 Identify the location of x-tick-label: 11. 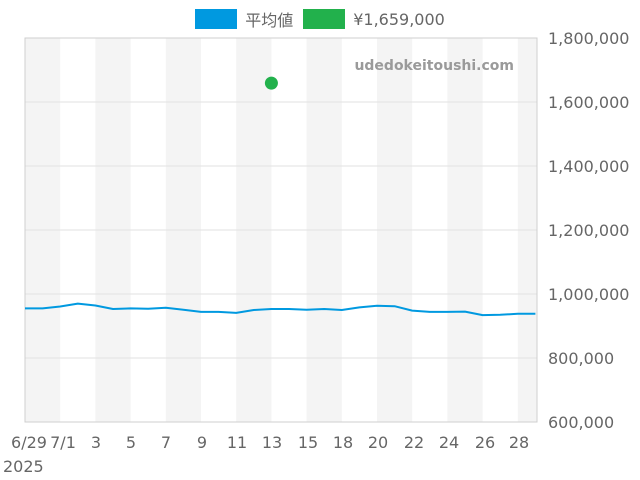
(237, 442).